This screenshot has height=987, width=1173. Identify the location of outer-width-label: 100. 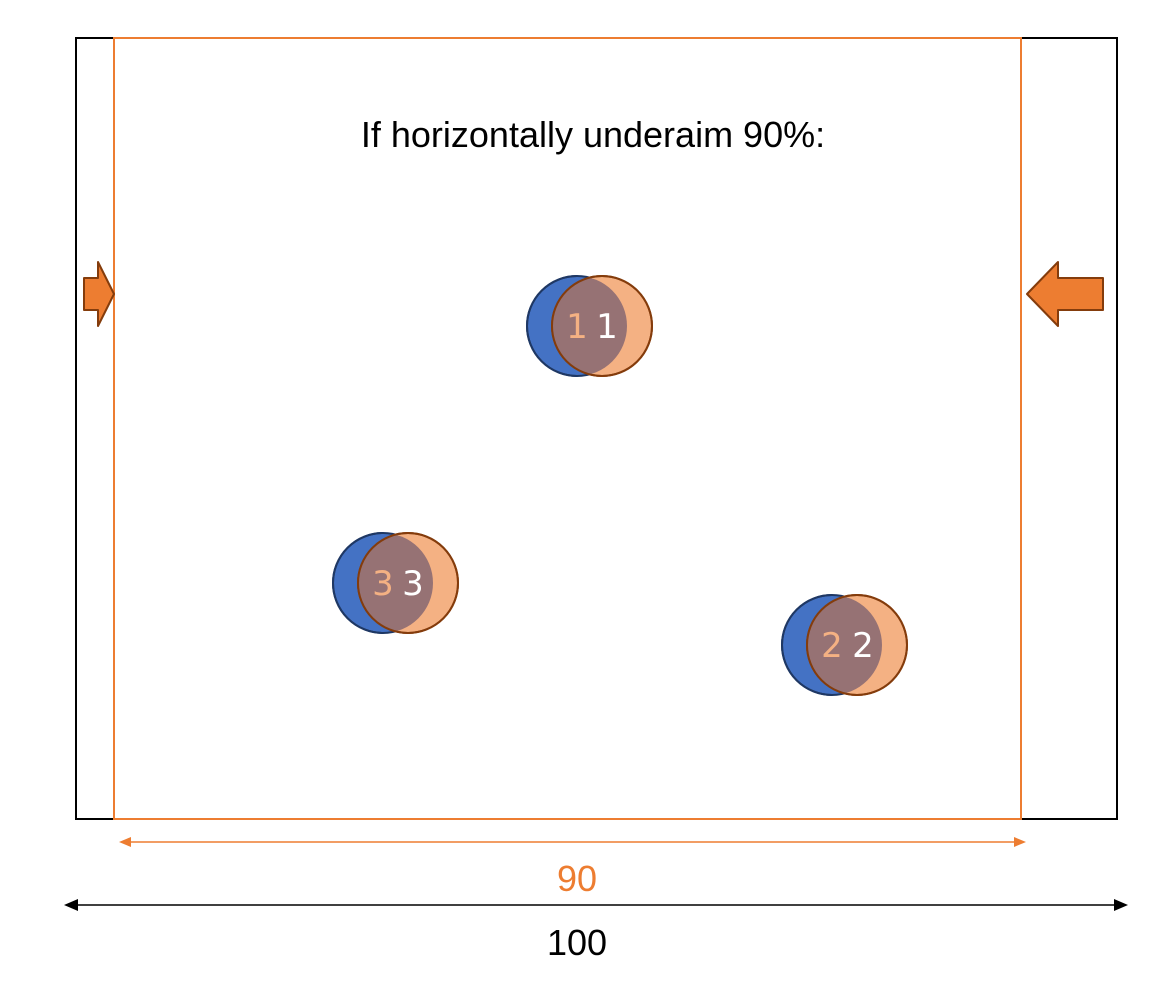
(577, 942).